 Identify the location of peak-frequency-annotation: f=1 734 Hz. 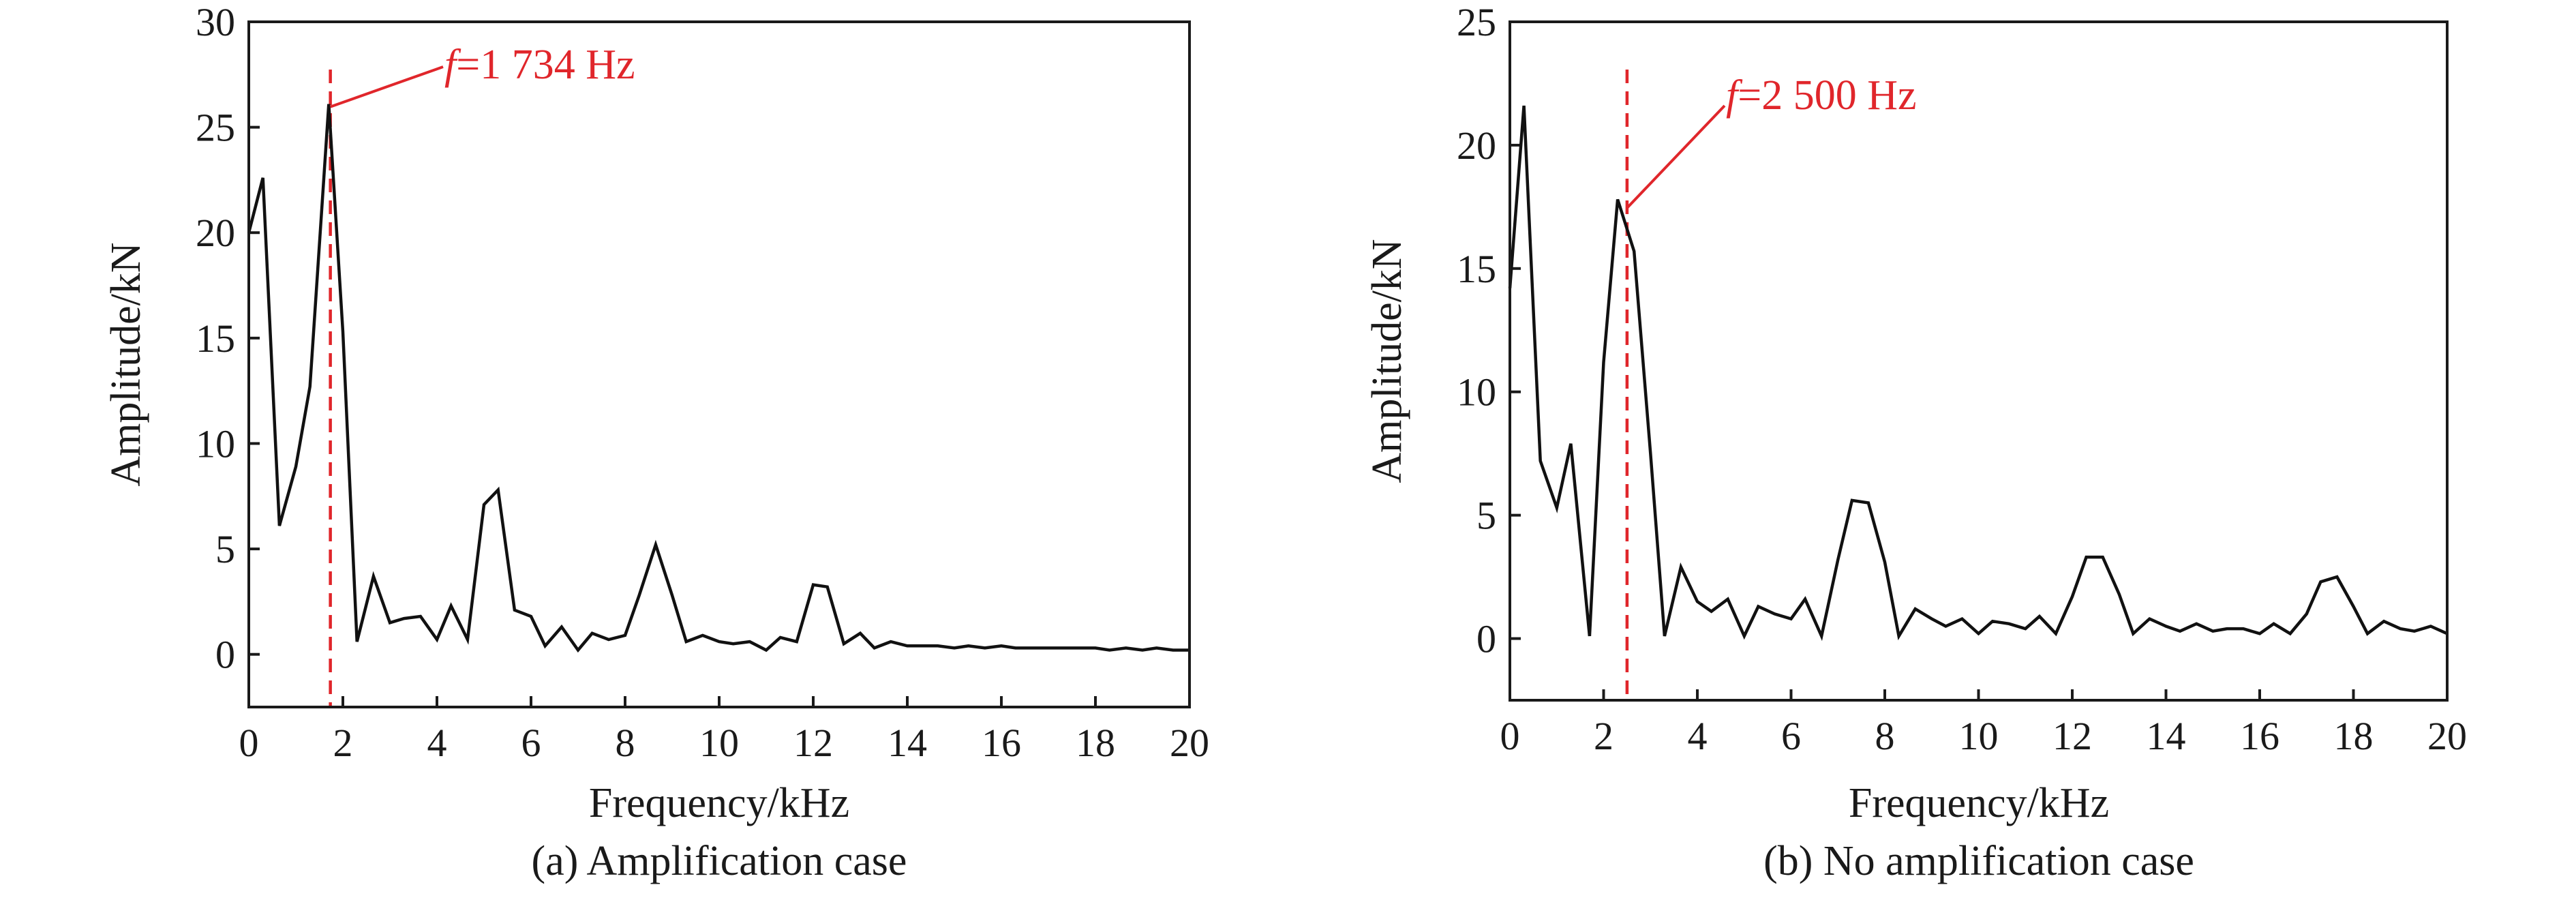
(539, 65).